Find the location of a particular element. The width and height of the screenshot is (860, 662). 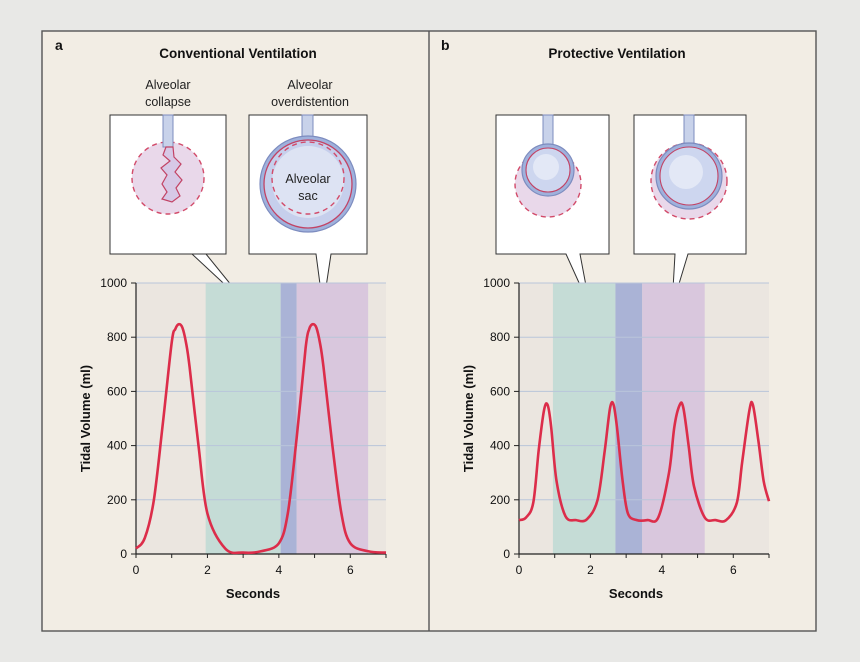

overdistended-alveolus-icon is located at coordinates (308, 173).